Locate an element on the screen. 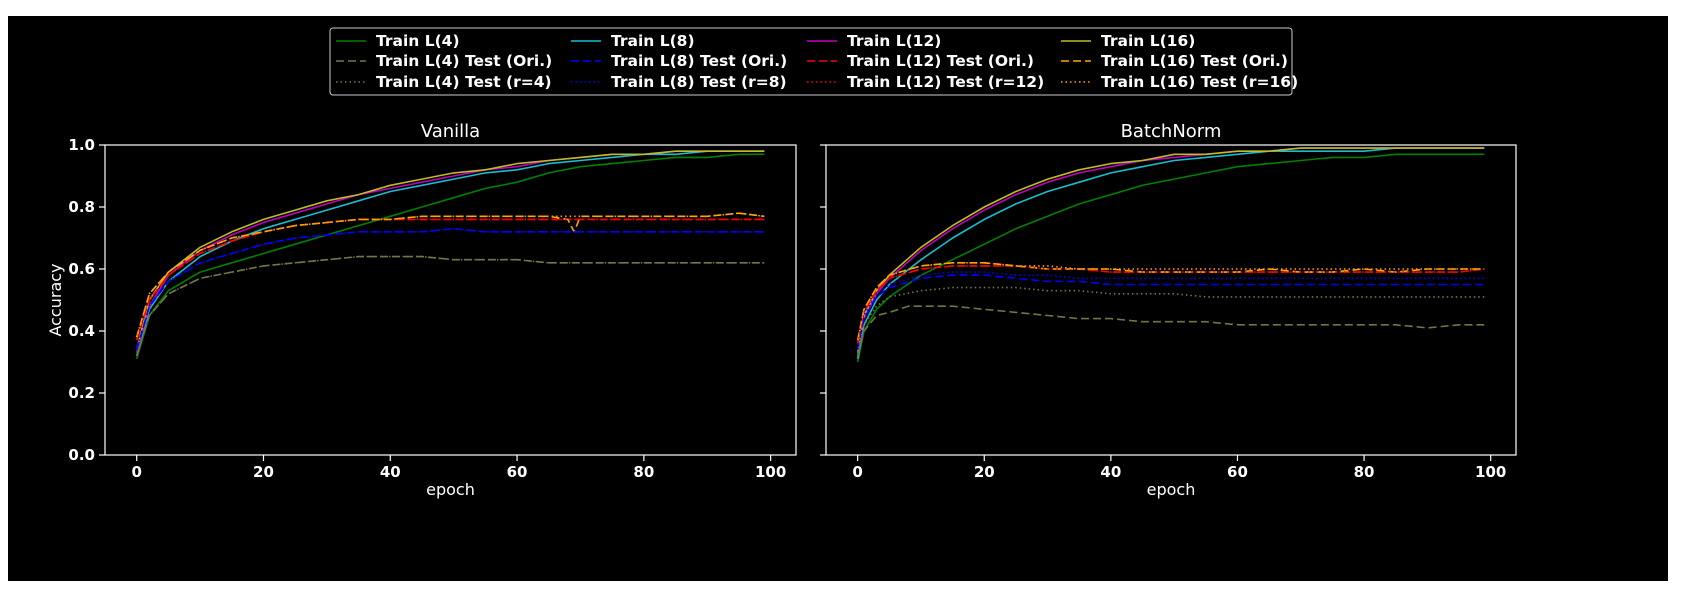  y-tick-label: 1.0 is located at coordinates (81, 145).